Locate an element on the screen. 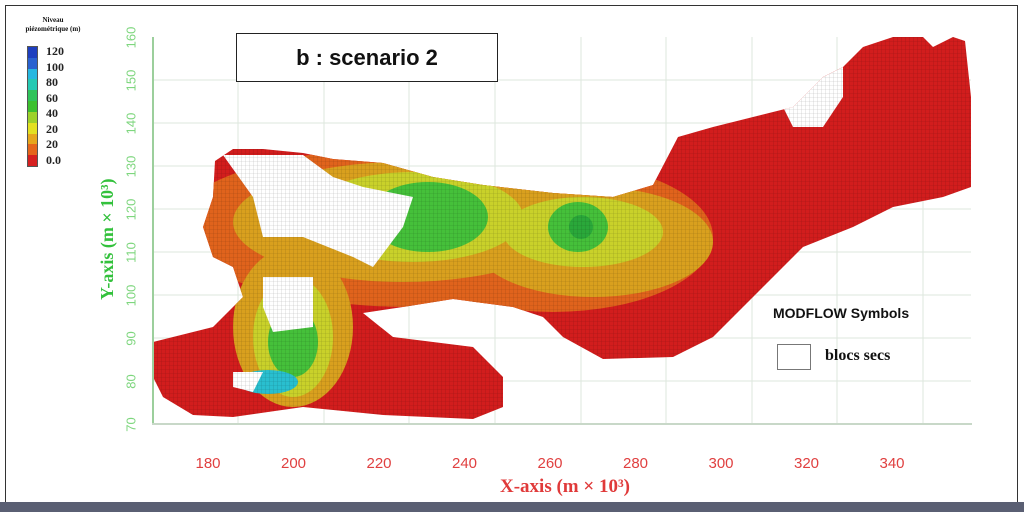 Image resolution: width=1024 pixels, height=512 pixels. x-tick-label: 300 is located at coordinates (721, 463).